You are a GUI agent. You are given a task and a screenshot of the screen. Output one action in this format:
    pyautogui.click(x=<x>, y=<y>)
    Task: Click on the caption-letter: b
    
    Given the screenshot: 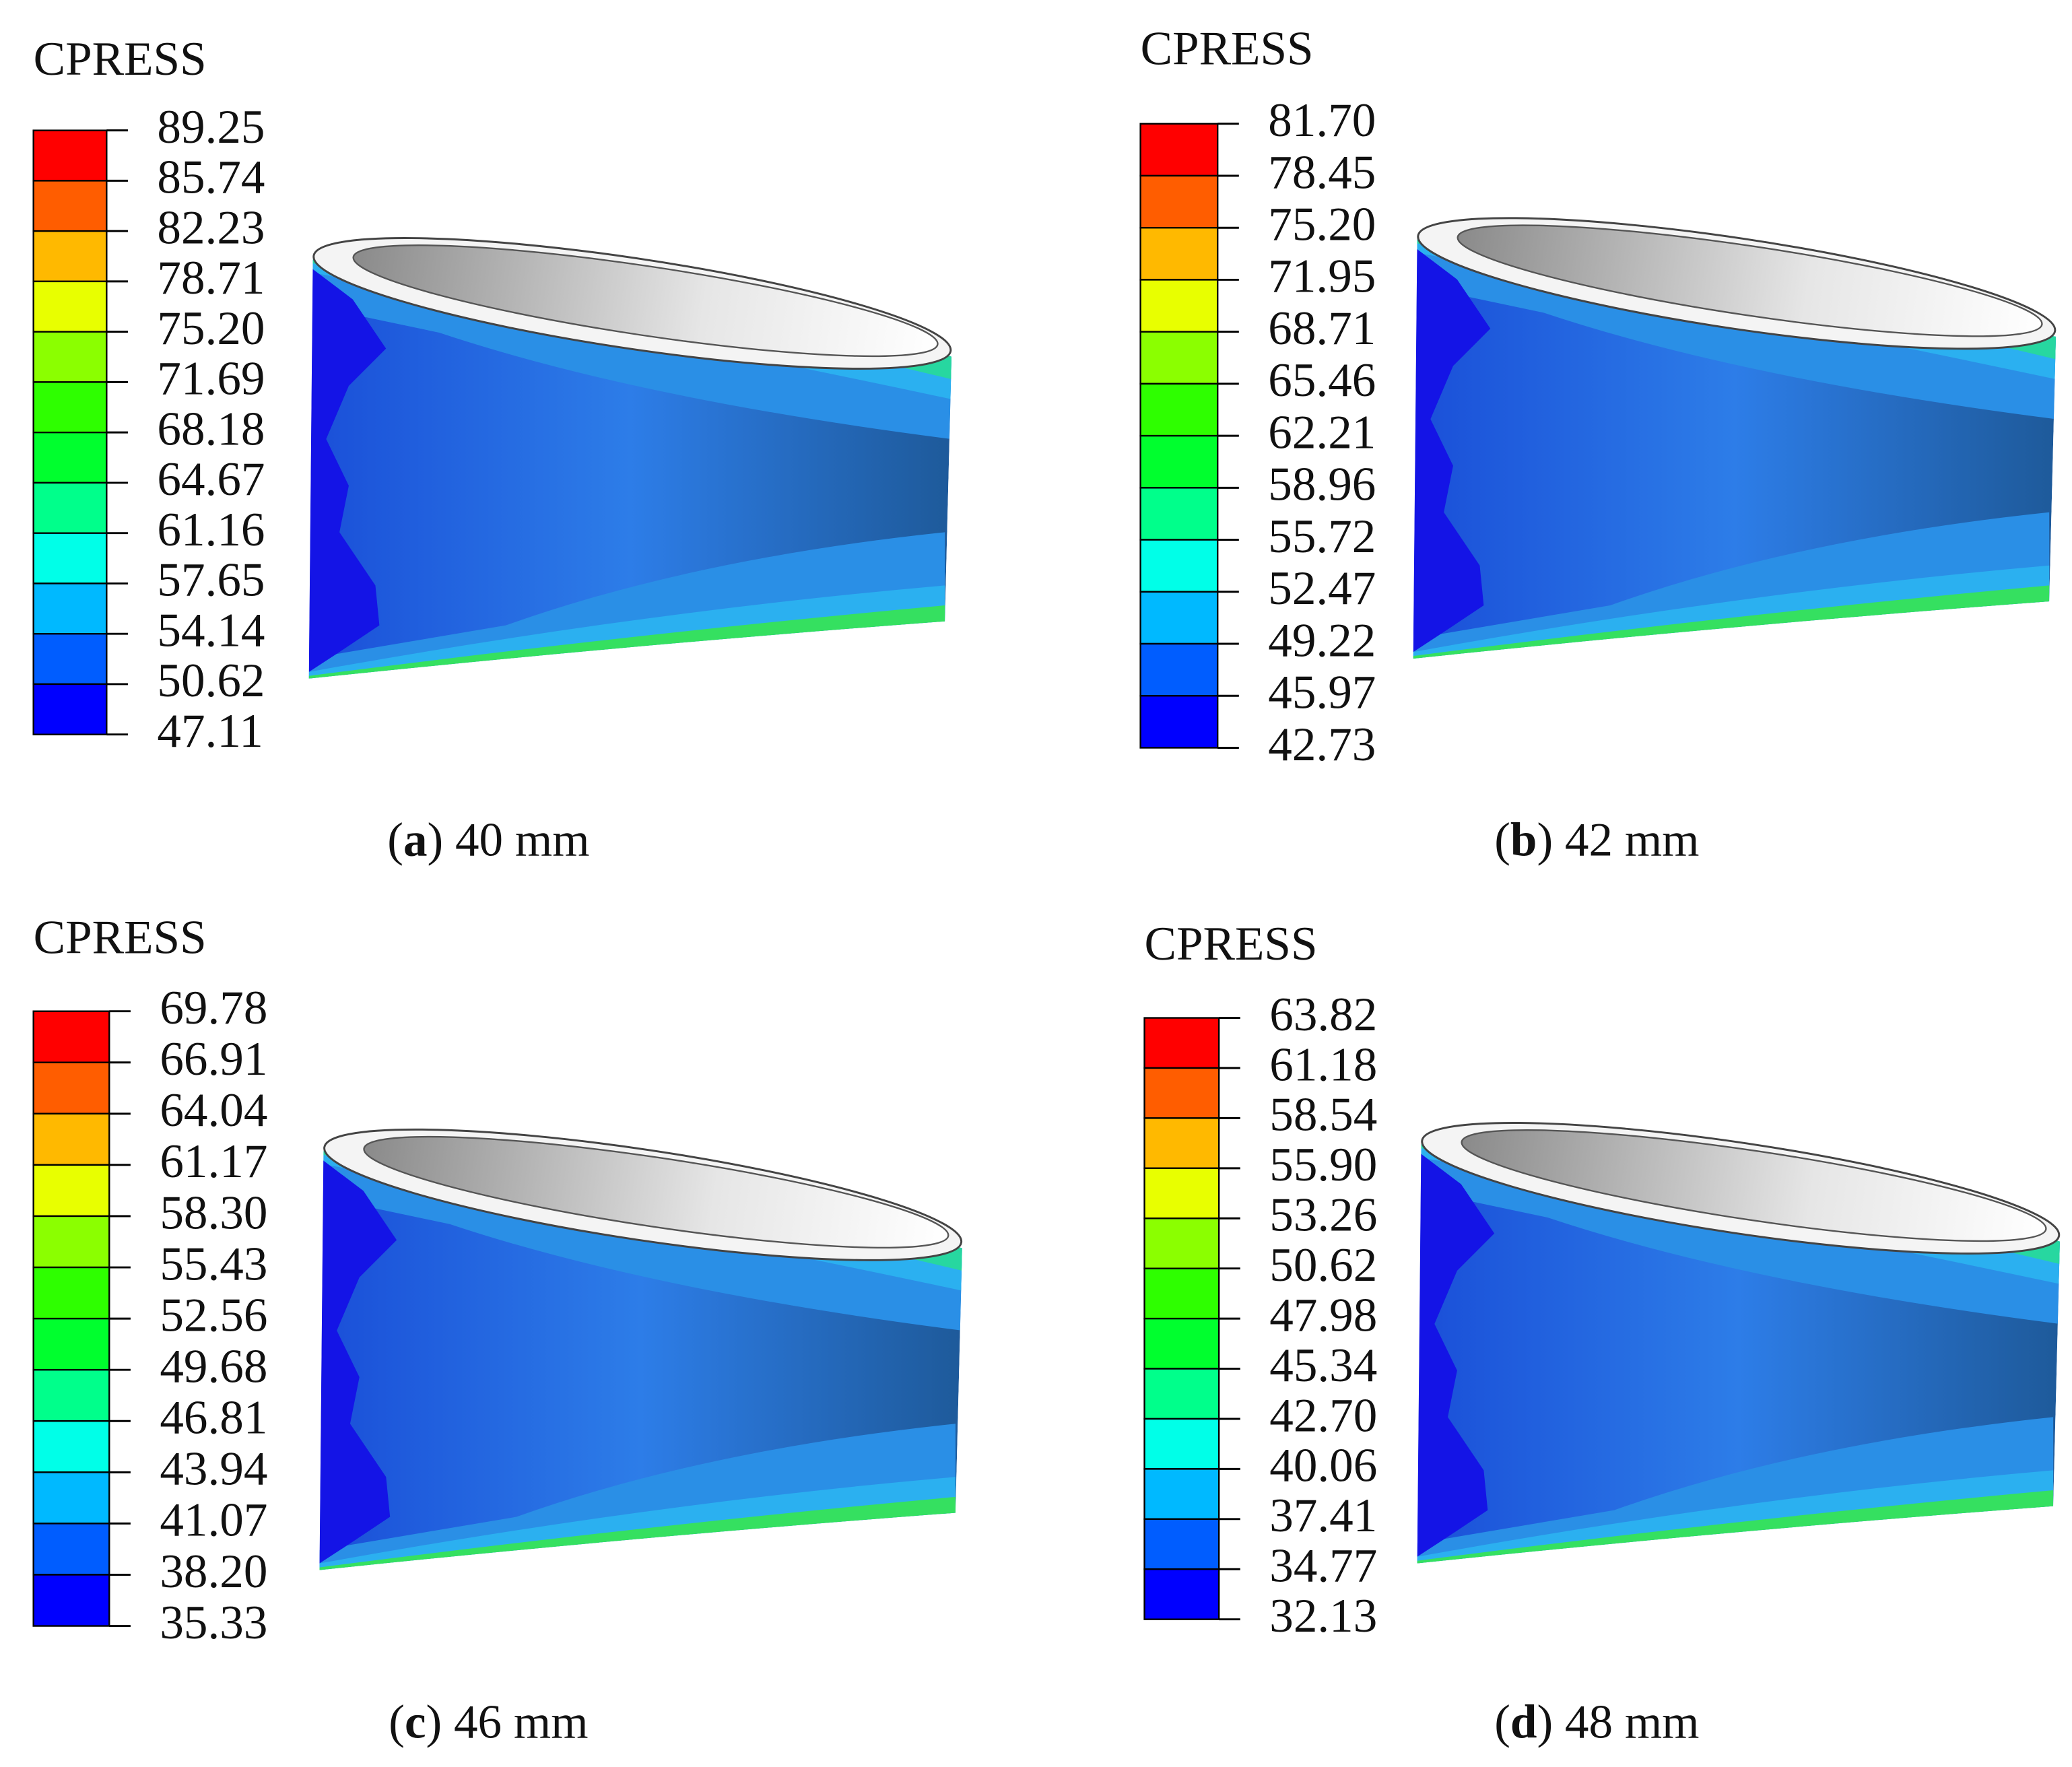 What is the action you would take?
    pyautogui.click(x=1523, y=840)
    